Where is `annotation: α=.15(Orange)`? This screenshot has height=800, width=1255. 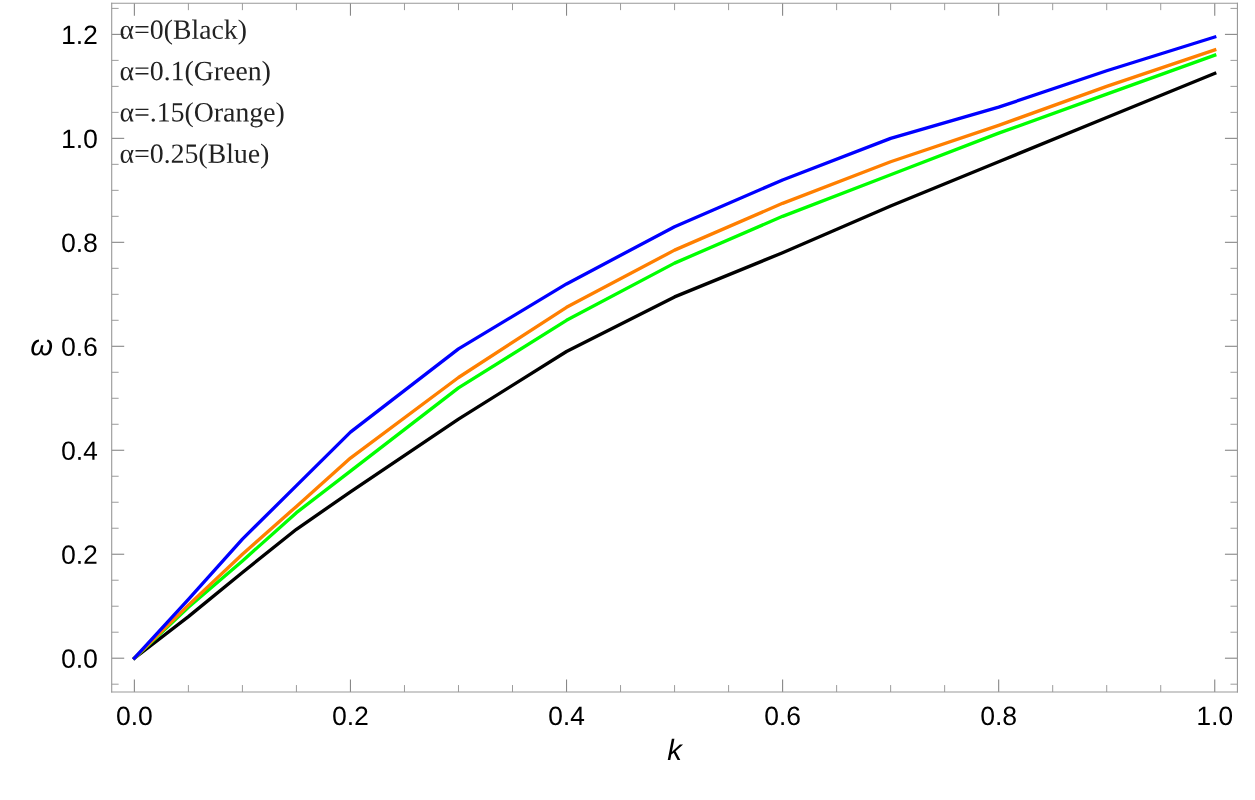
annotation: α=.15(Orange) is located at coordinates (202, 115).